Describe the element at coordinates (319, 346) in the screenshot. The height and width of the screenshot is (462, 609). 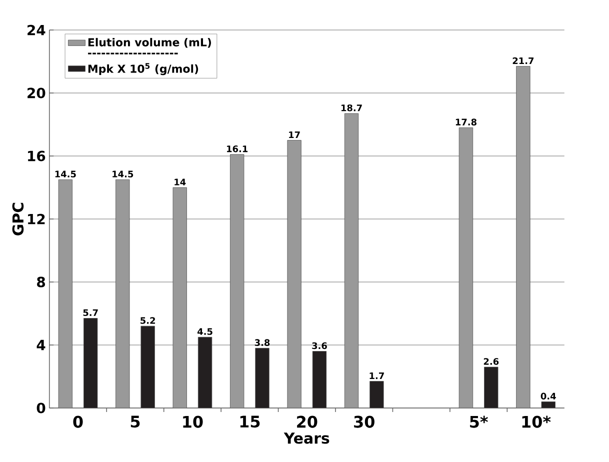
I see `data-label: 3.6` at that location.